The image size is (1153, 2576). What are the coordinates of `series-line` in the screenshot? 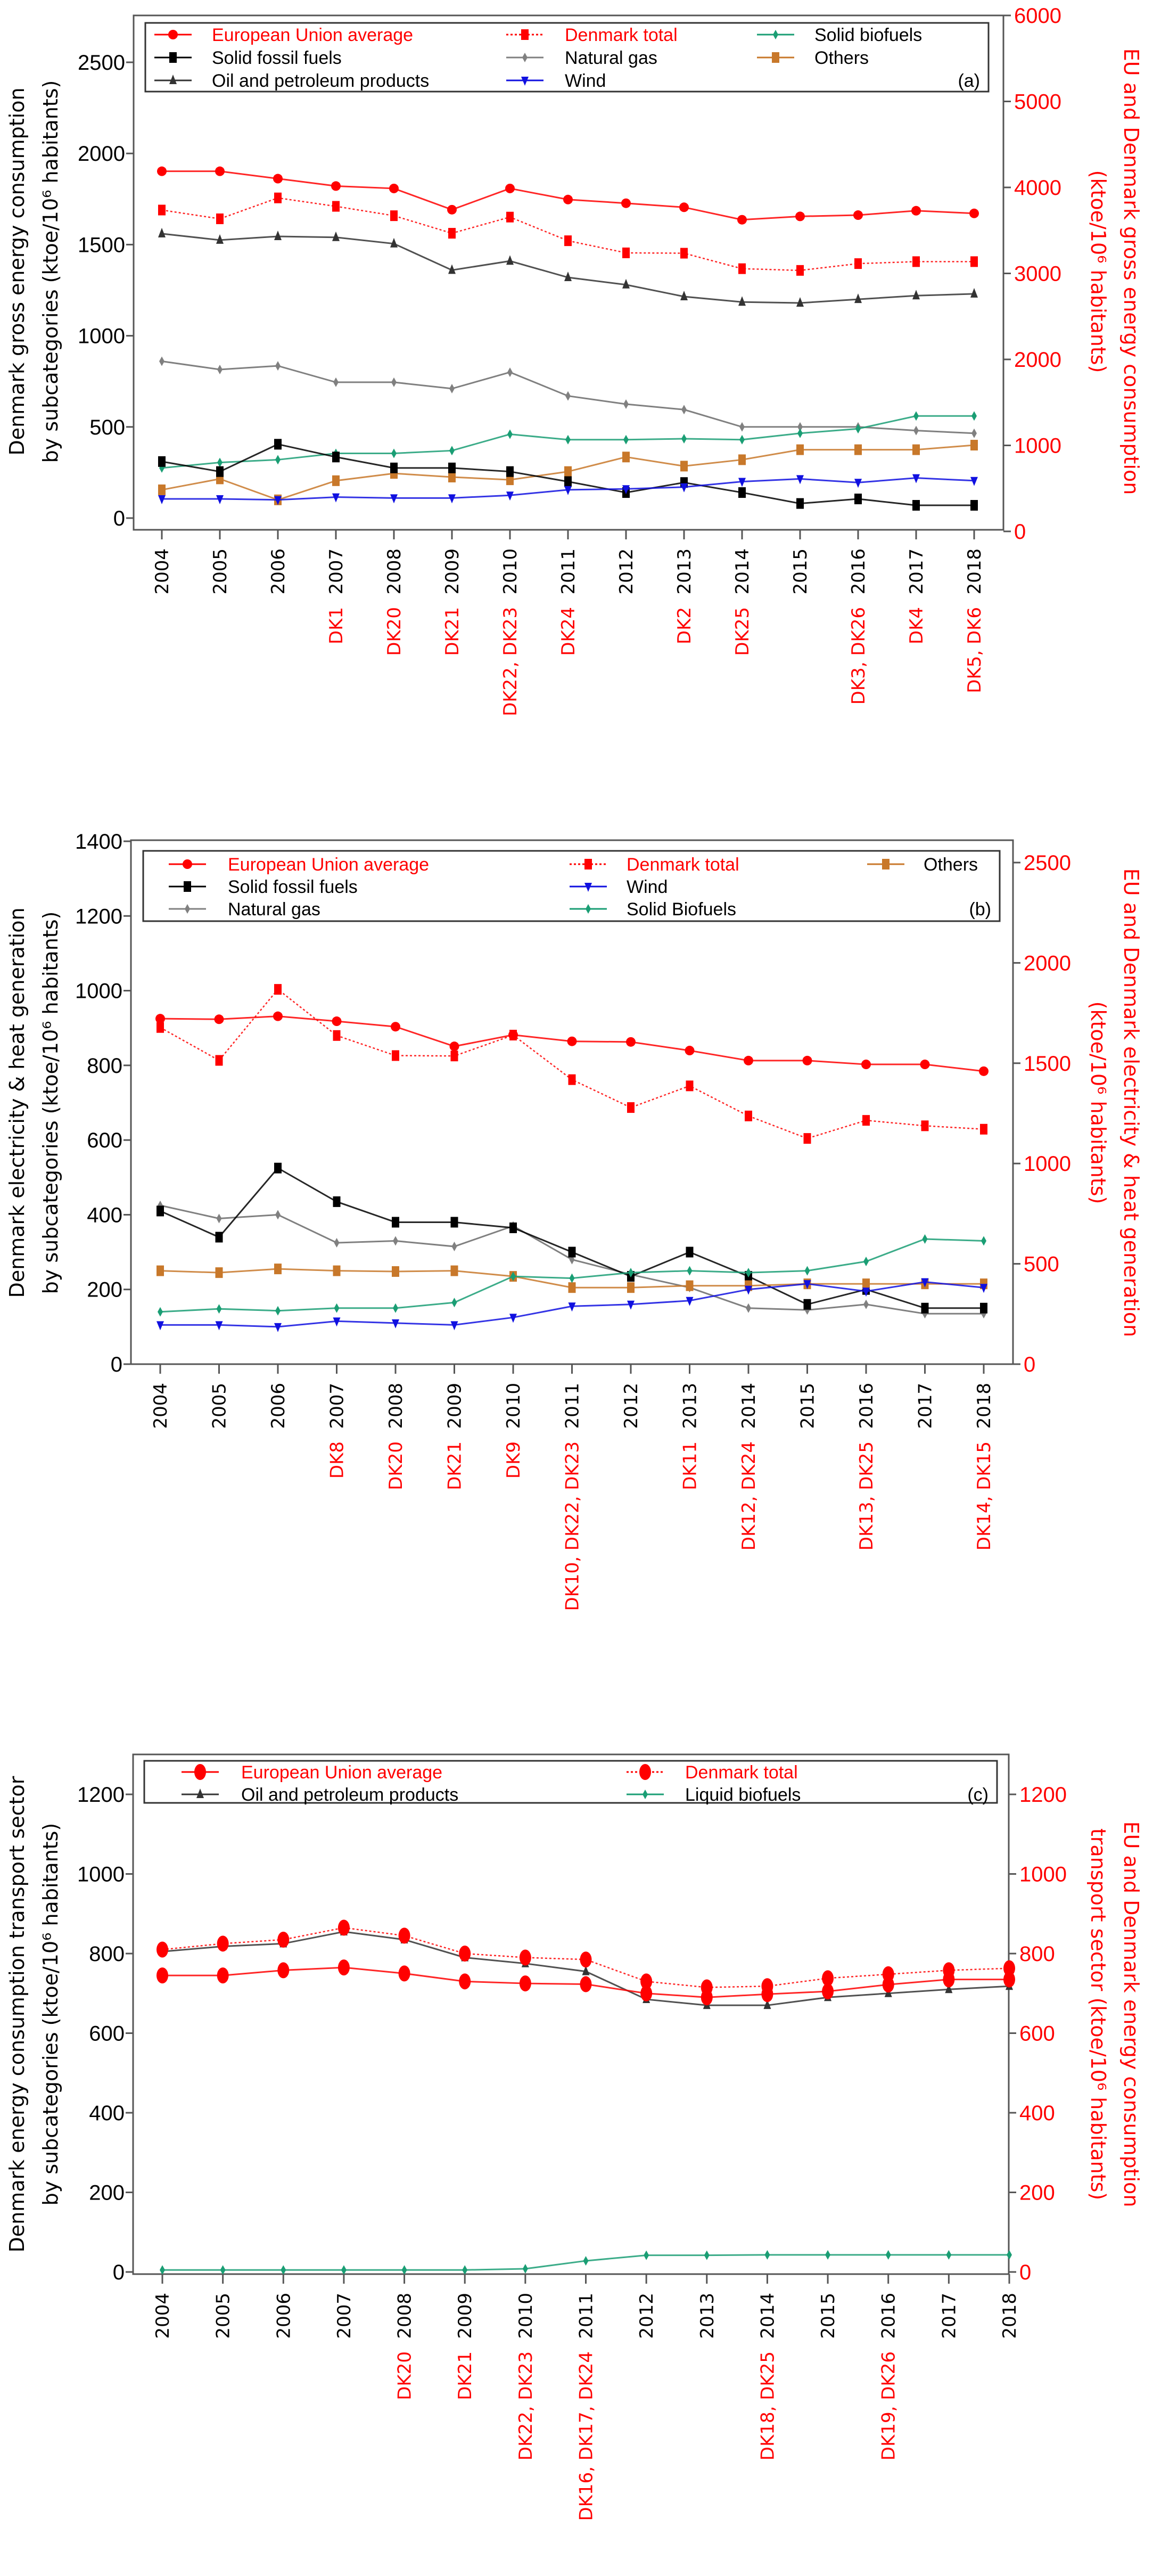 It's located at (567, 234).